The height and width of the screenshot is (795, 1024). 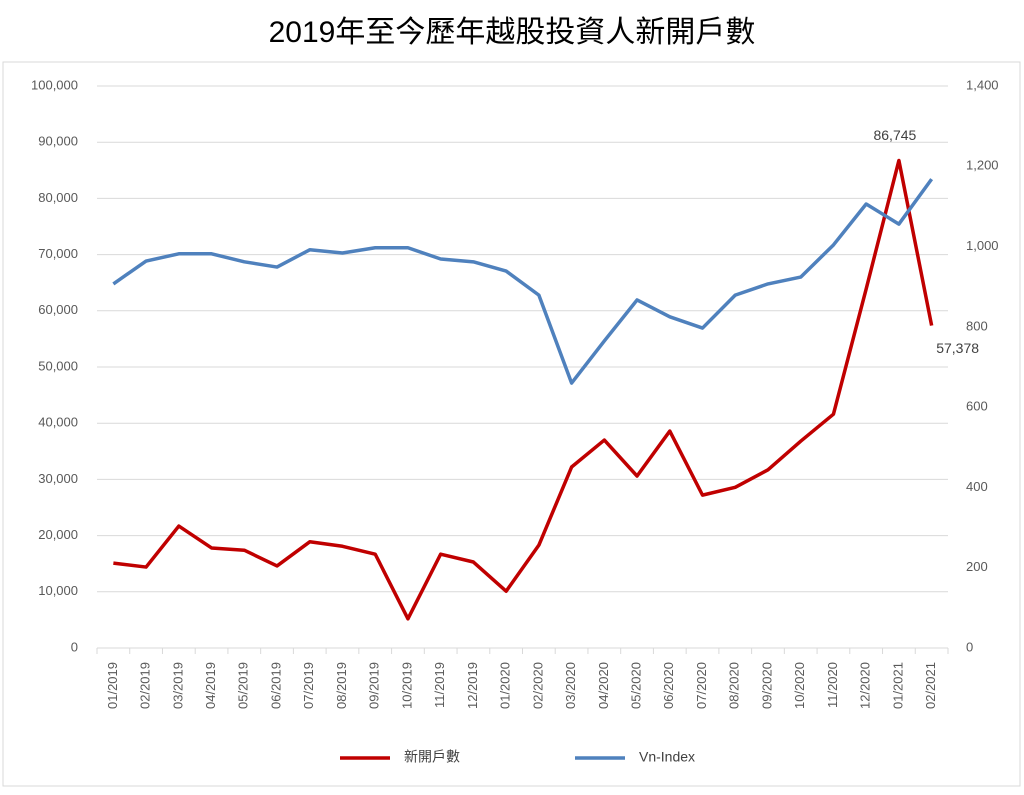 What do you see at coordinates (977, 566) in the screenshot?
I see `y2-tick-label: 200` at bounding box center [977, 566].